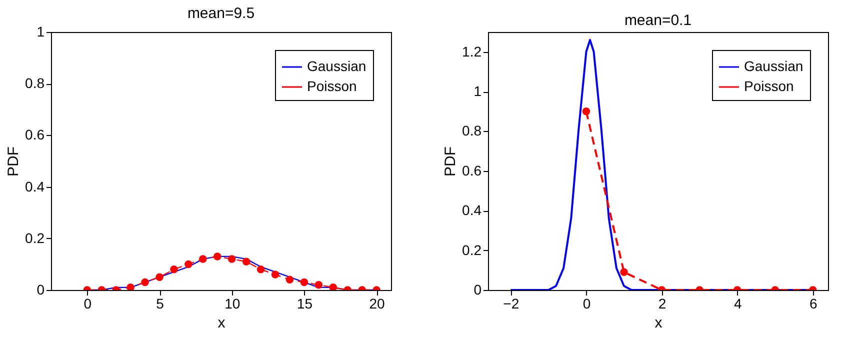  Describe the element at coordinates (658, 20) in the screenshot. I see `chart-title: mean=0.1` at that location.